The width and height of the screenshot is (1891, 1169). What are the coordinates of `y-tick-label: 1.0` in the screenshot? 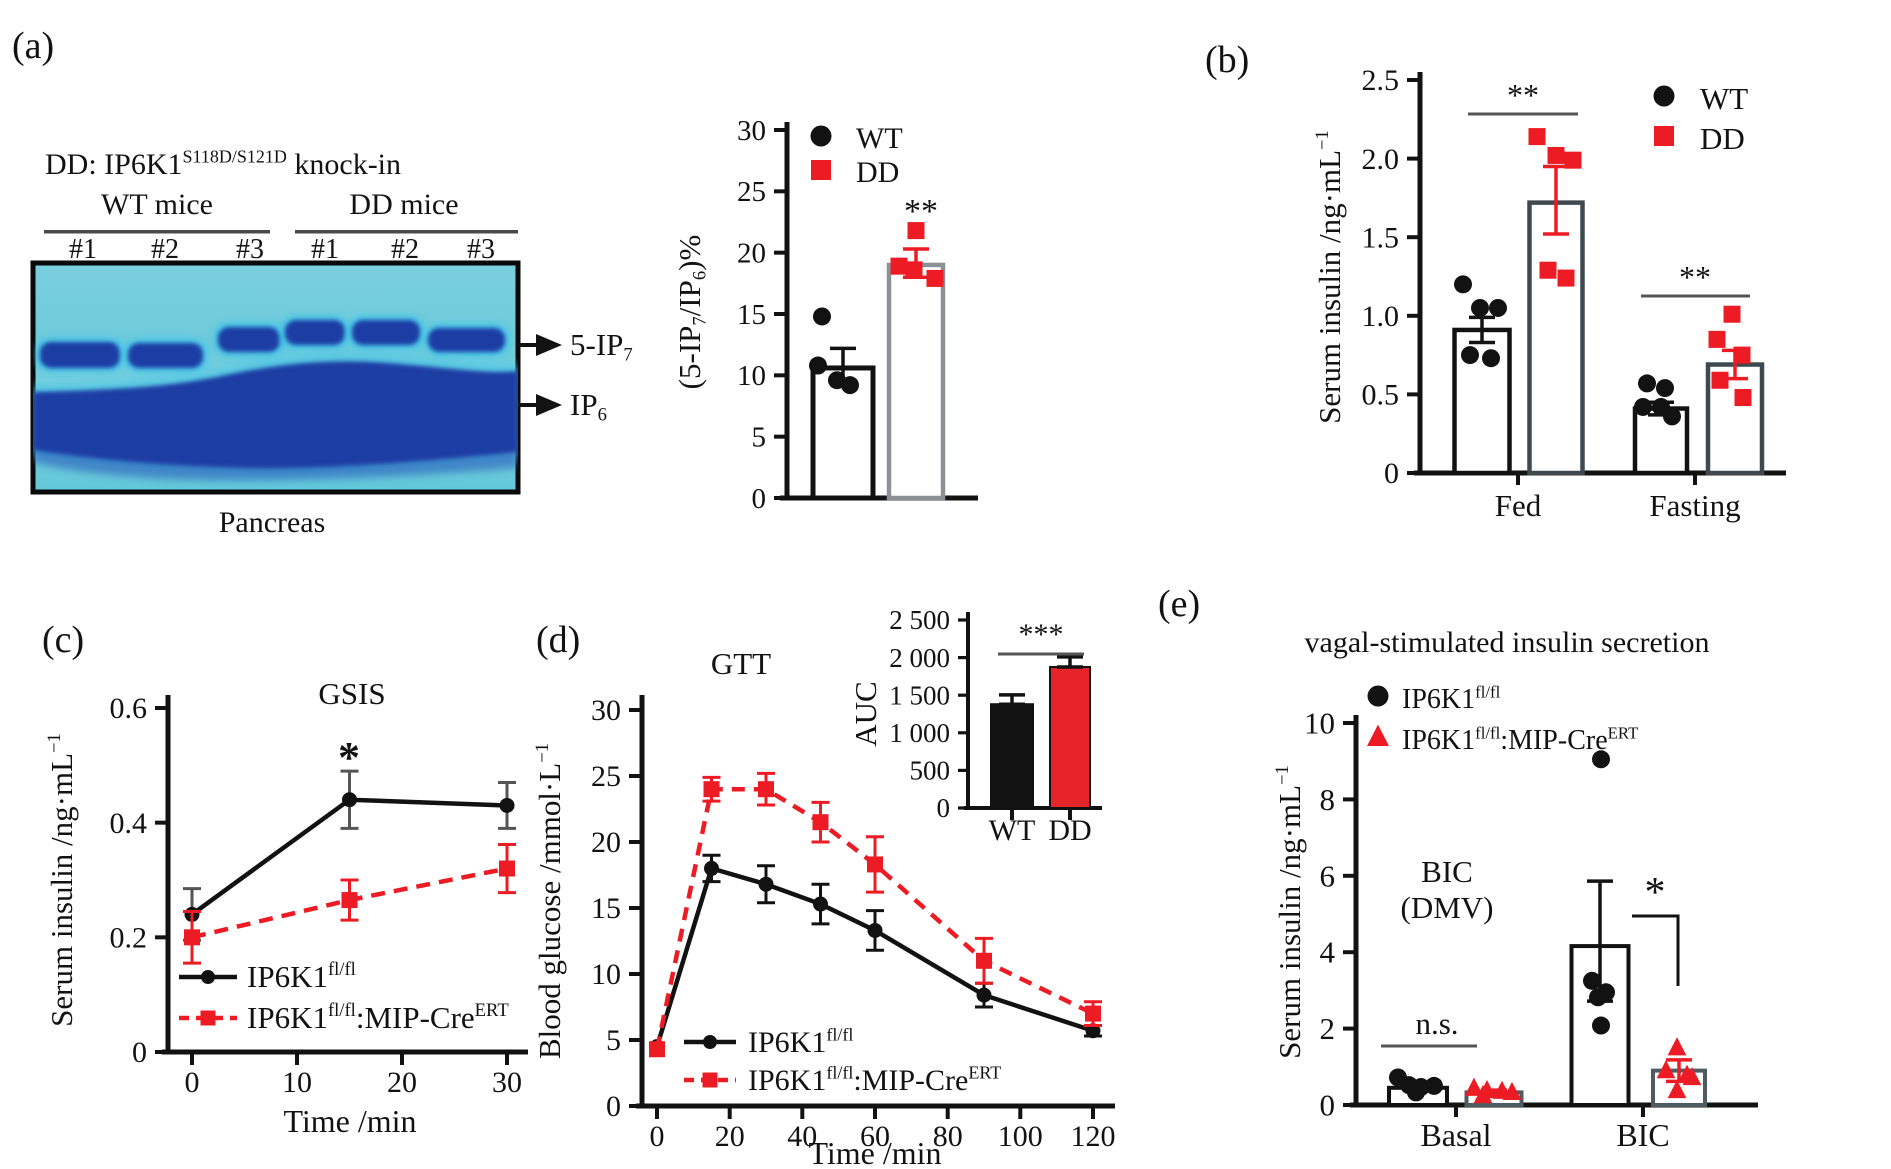 It's located at (1381, 316).